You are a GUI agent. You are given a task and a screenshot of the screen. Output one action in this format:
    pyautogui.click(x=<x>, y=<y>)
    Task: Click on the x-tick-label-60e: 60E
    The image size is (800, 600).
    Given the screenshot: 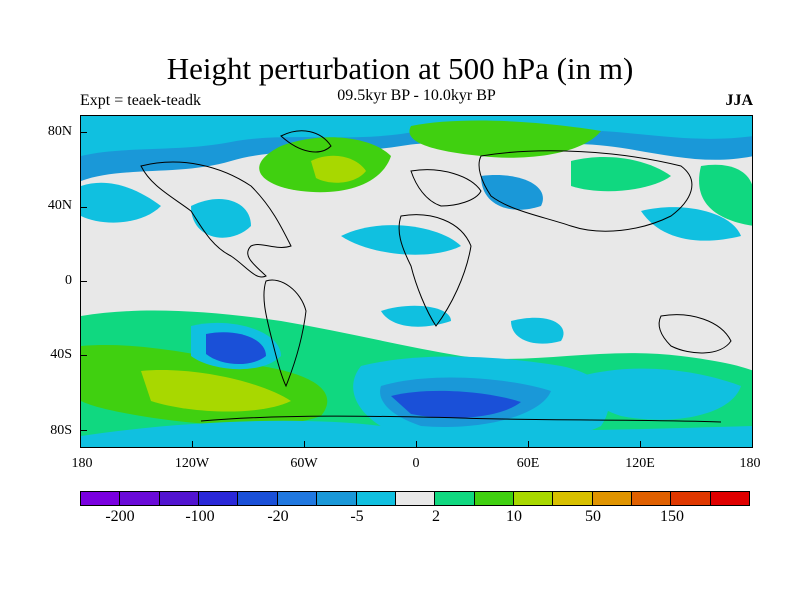 What is the action you would take?
    pyautogui.click(x=528, y=463)
    